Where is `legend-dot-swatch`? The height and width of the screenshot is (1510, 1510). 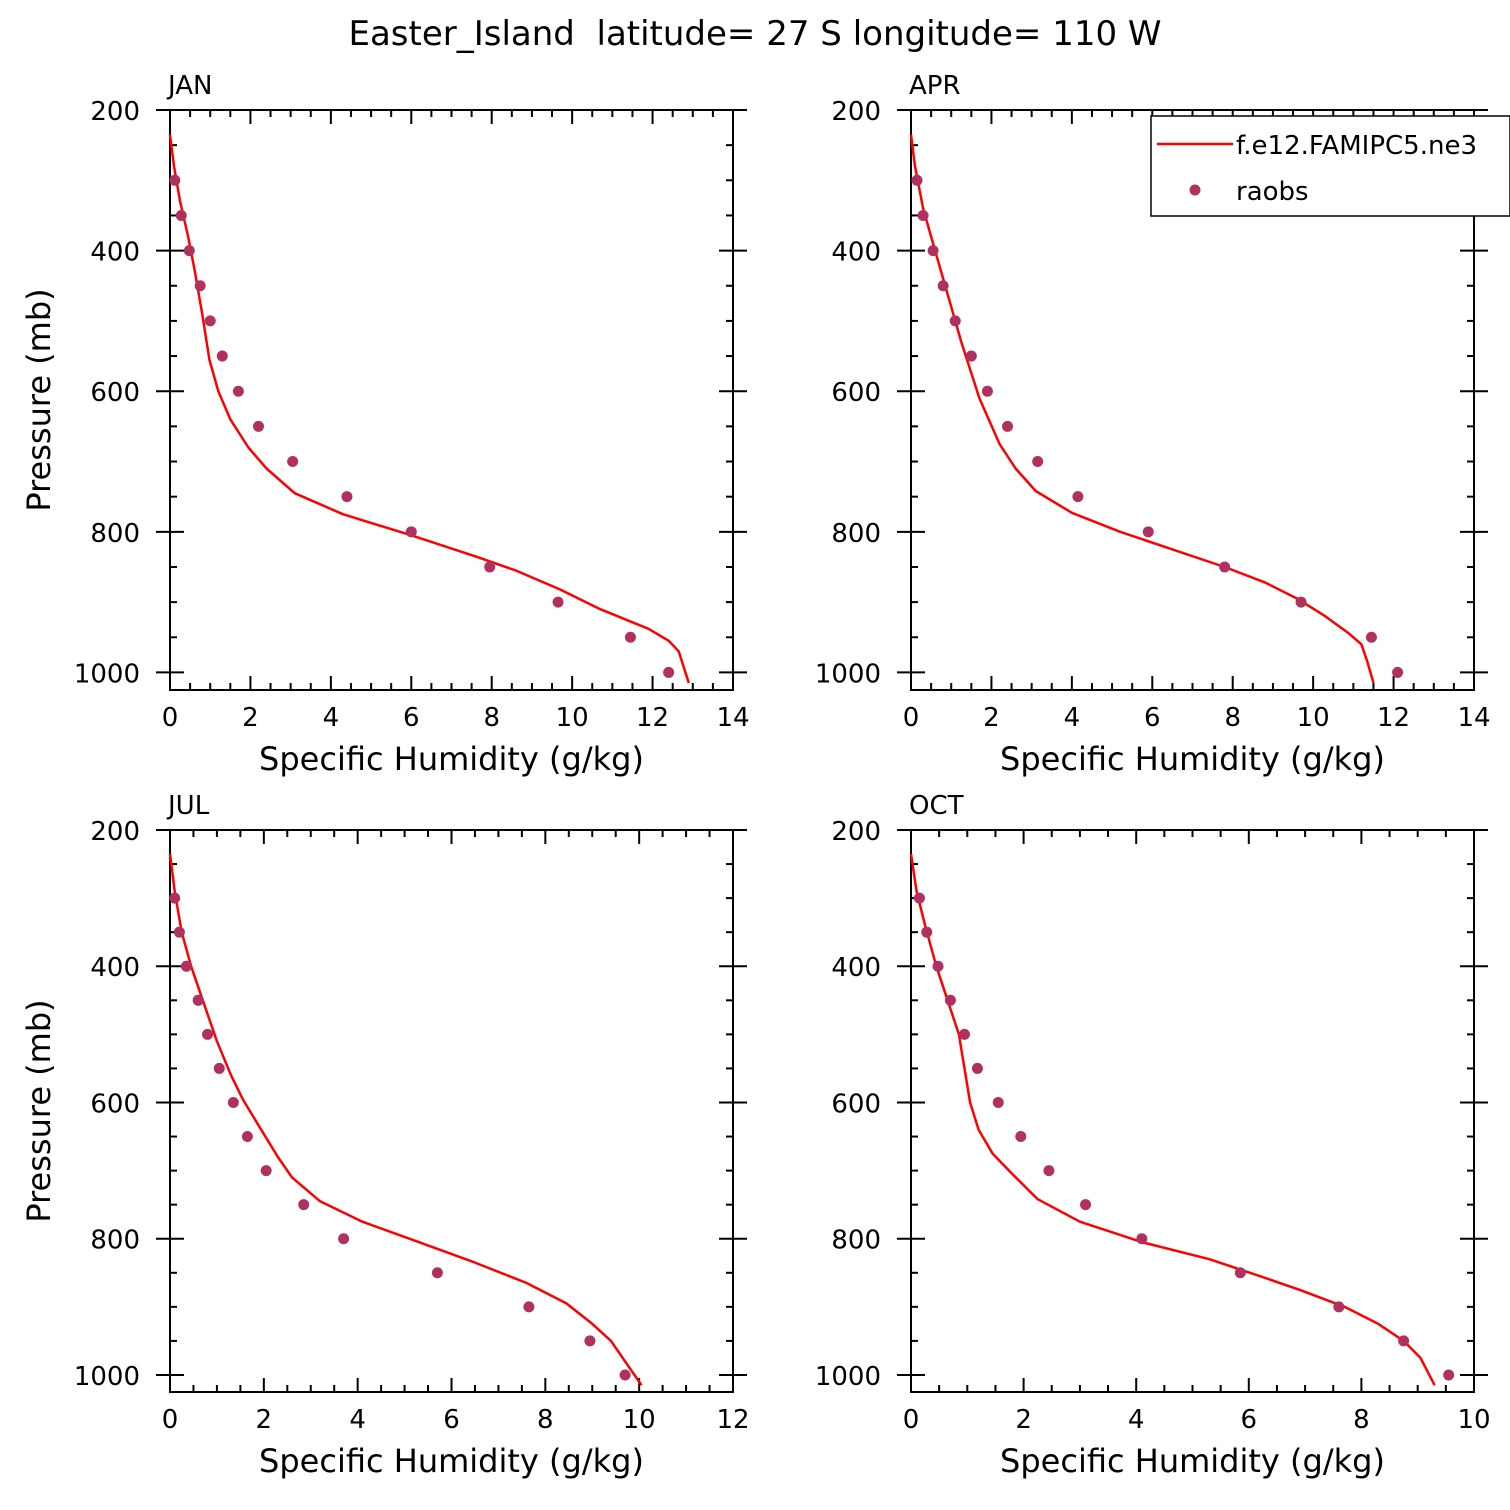 legend-dot-swatch is located at coordinates (1195, 190).